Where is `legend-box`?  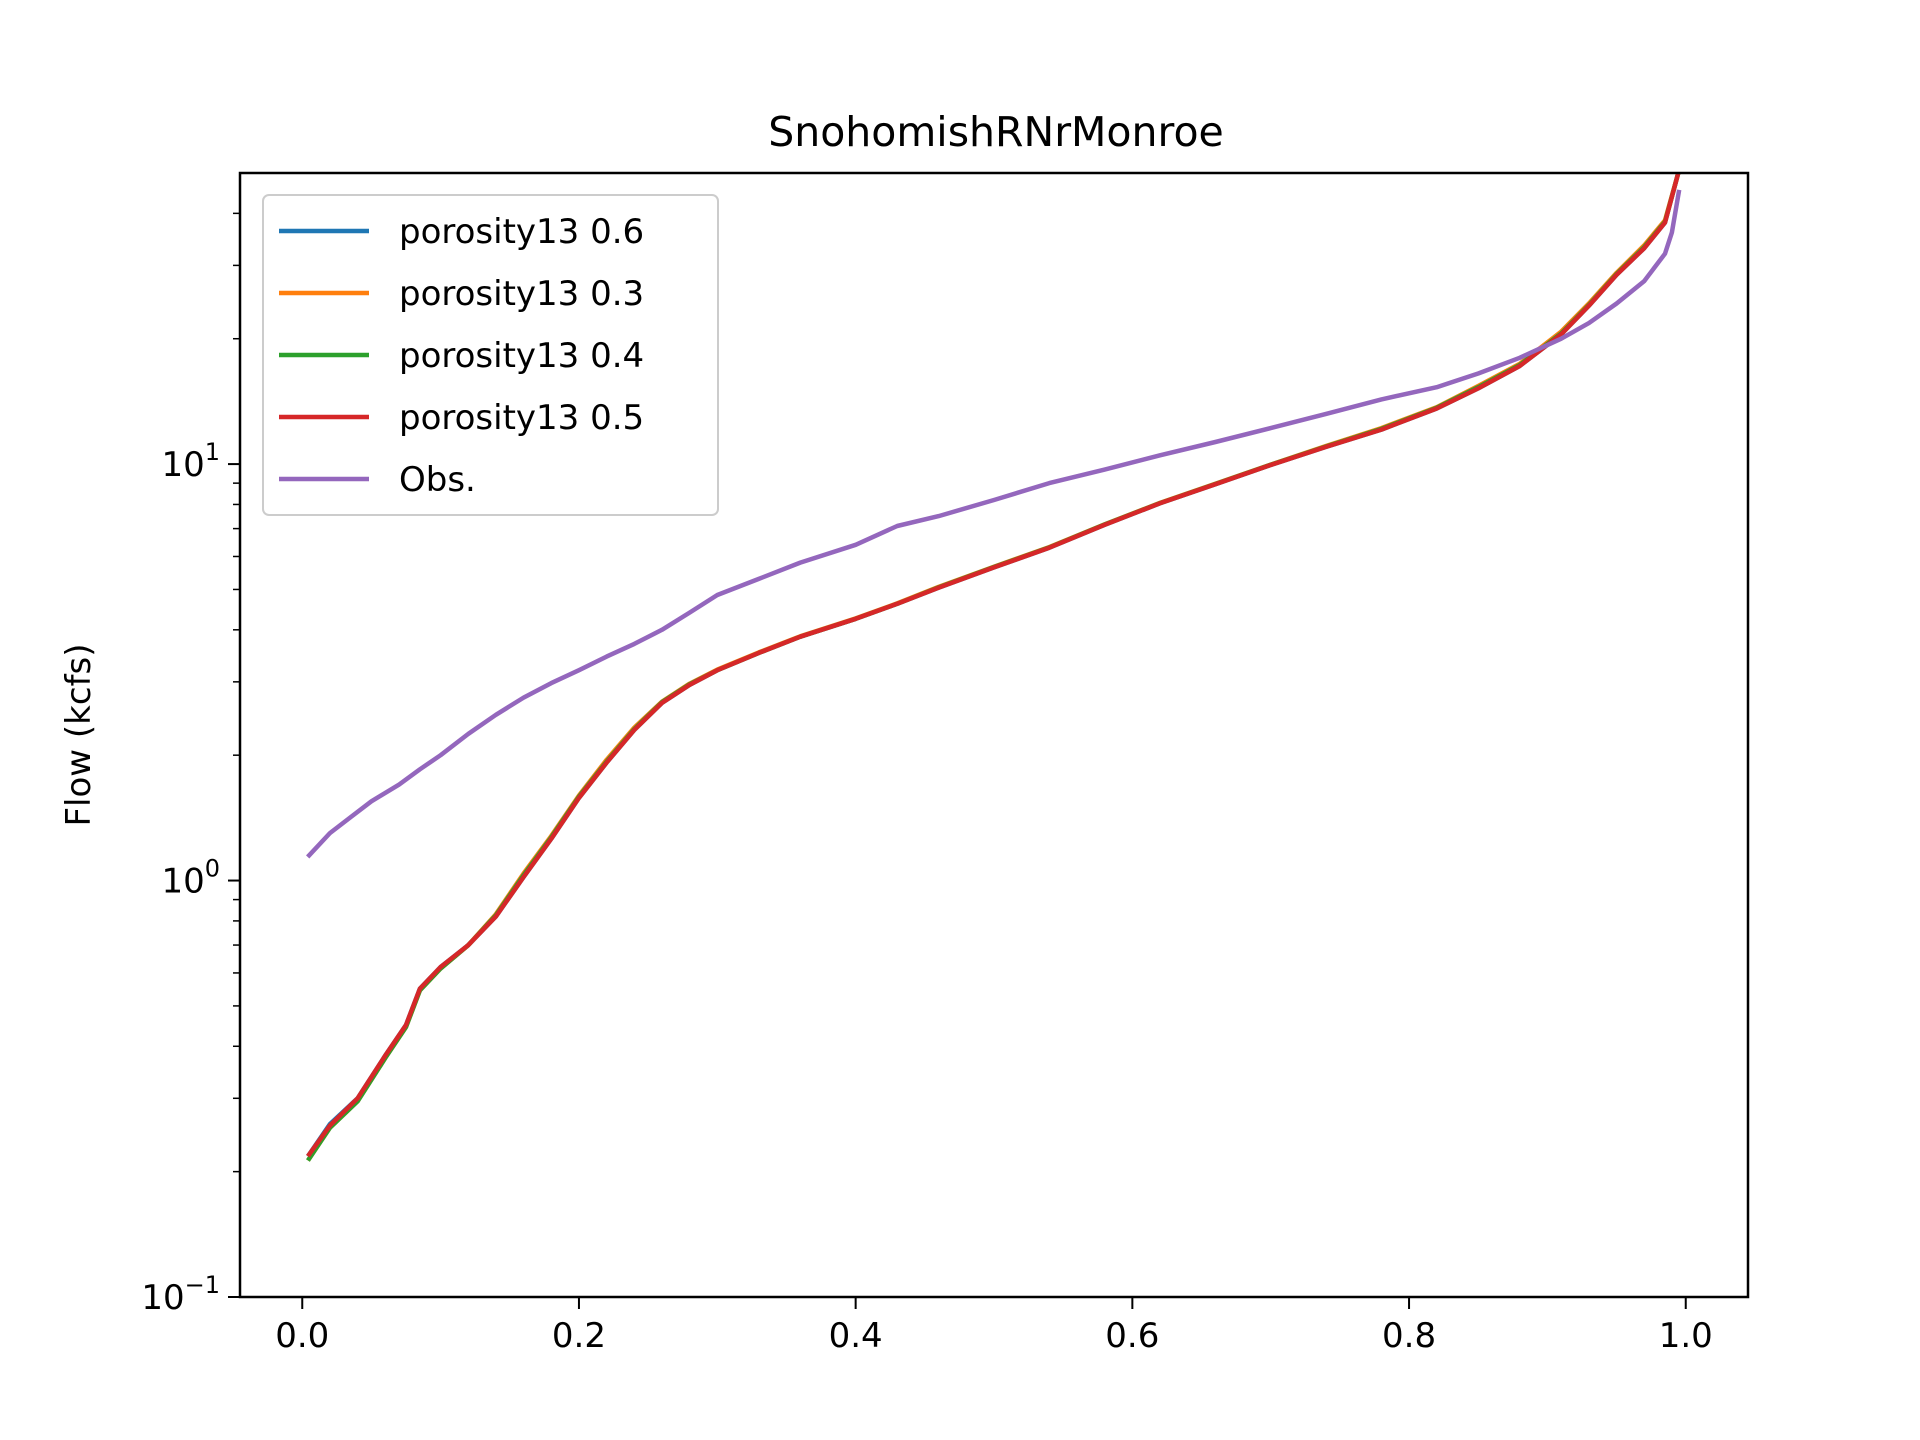
legend-box is located at coordinates (490, 355).